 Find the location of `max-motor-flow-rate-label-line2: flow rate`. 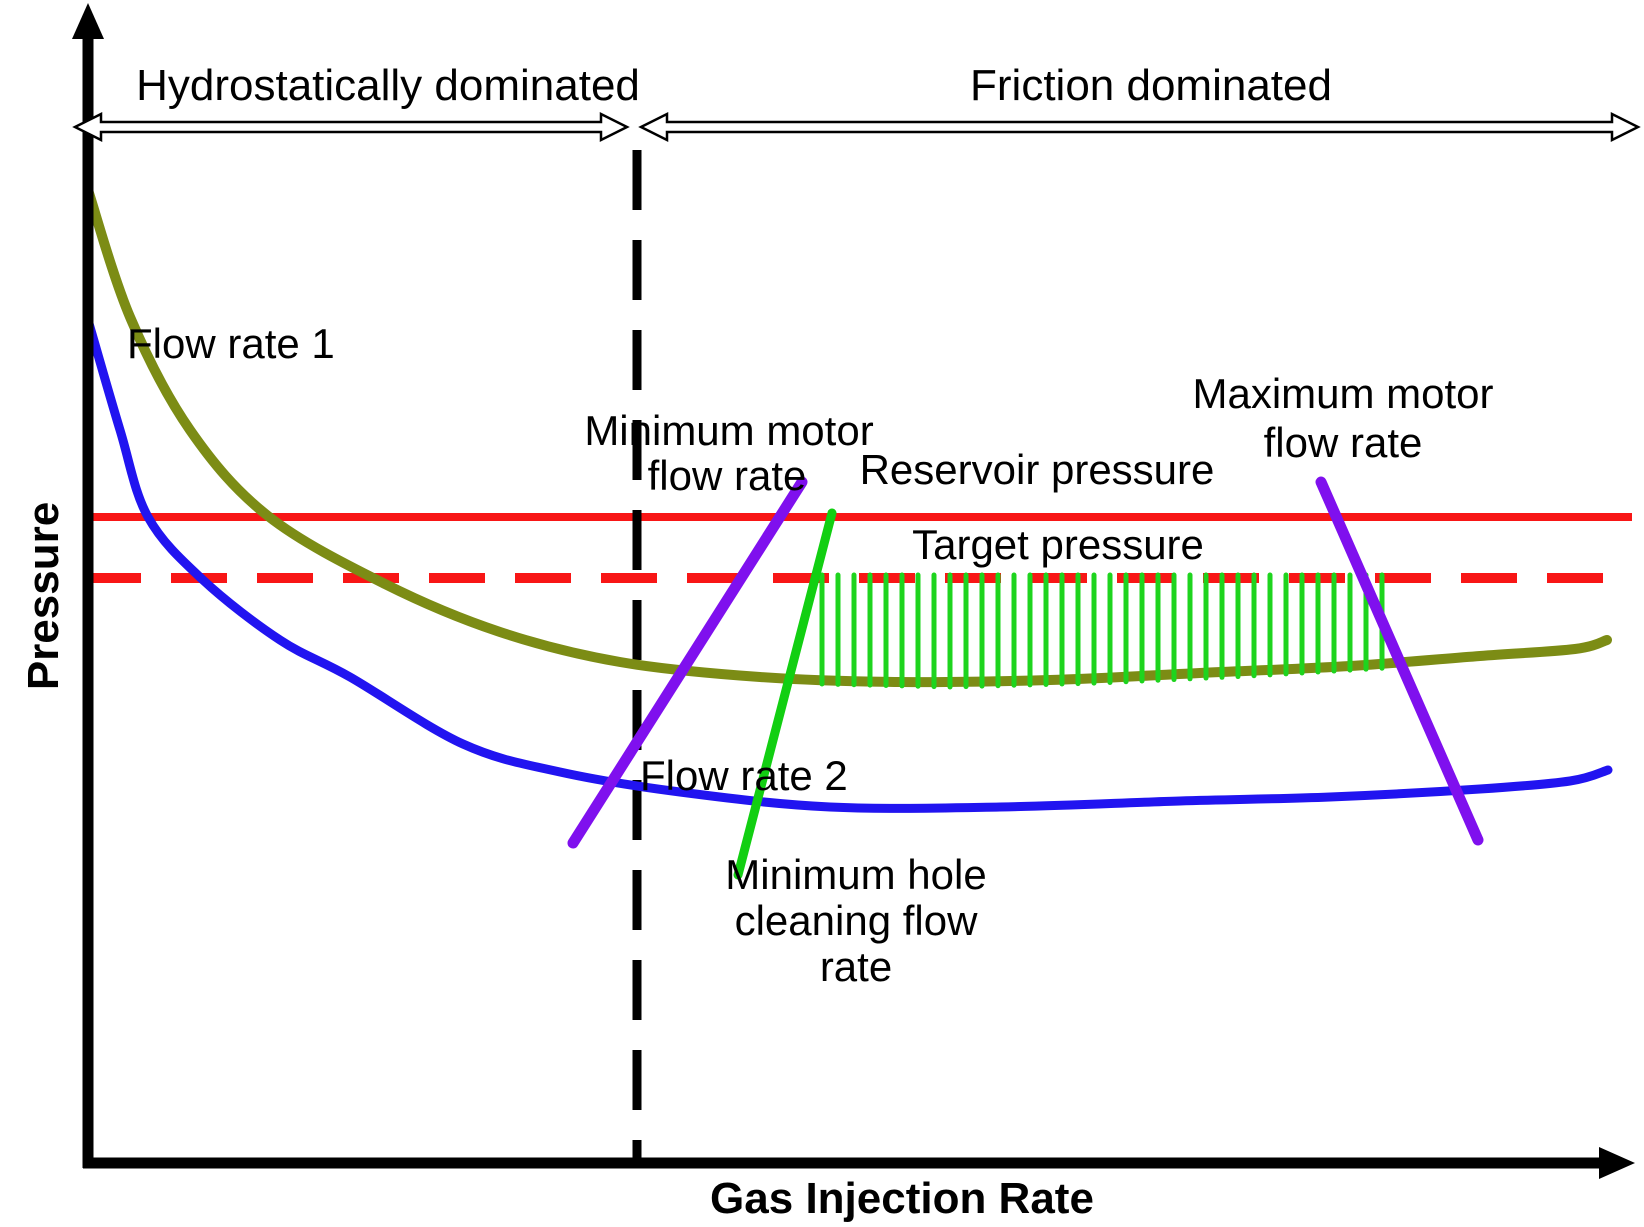

max-motor-flow-rate-label-line2: flow rate is located at coordinates (1343, 442).